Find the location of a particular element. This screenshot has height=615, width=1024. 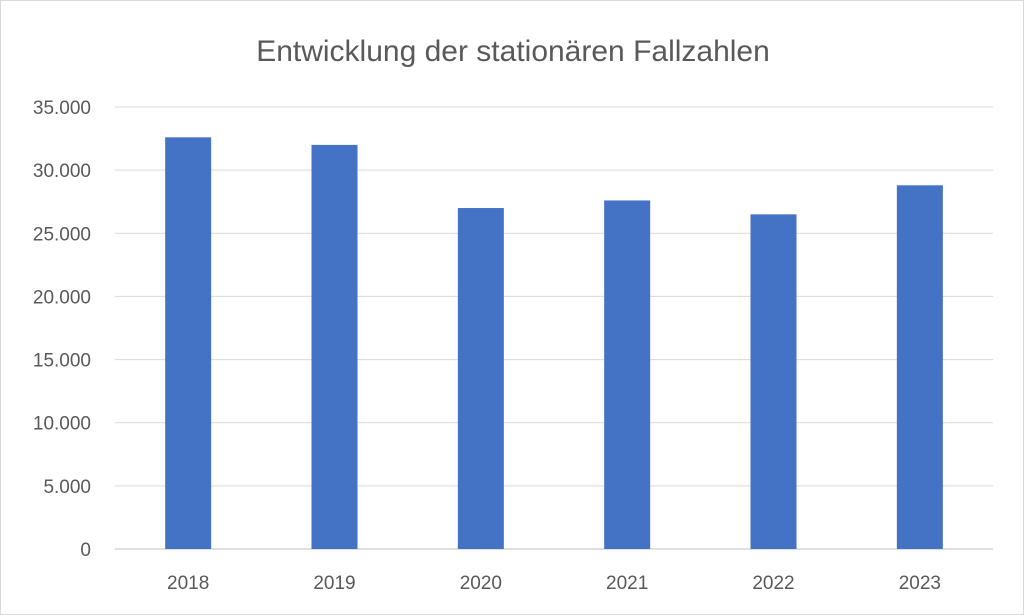

bar-2018 is located at coordinates (188, 343).